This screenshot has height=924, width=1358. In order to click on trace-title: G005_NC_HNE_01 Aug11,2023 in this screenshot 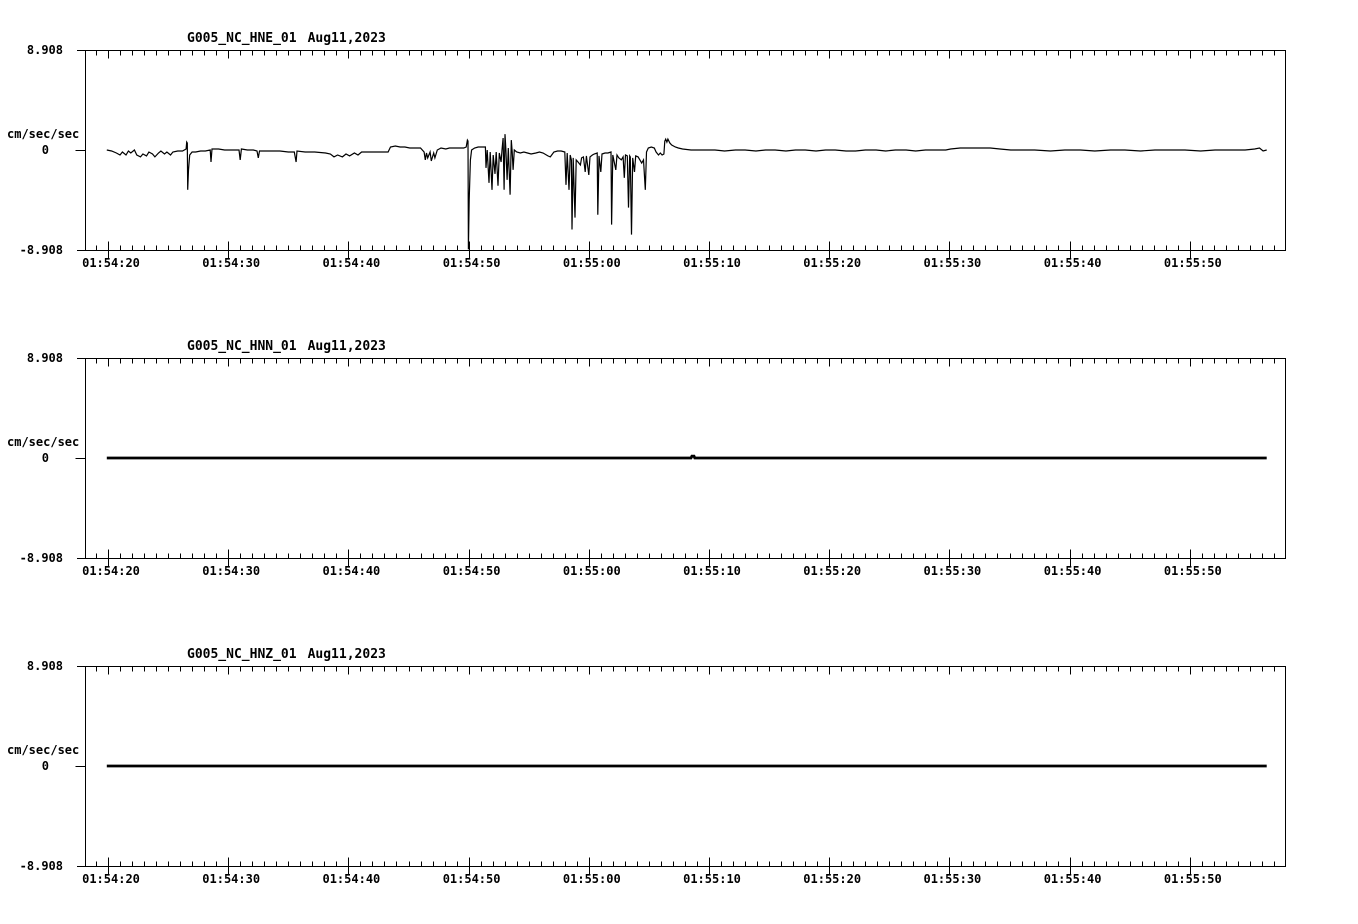, I will do `click(286, 38)`.